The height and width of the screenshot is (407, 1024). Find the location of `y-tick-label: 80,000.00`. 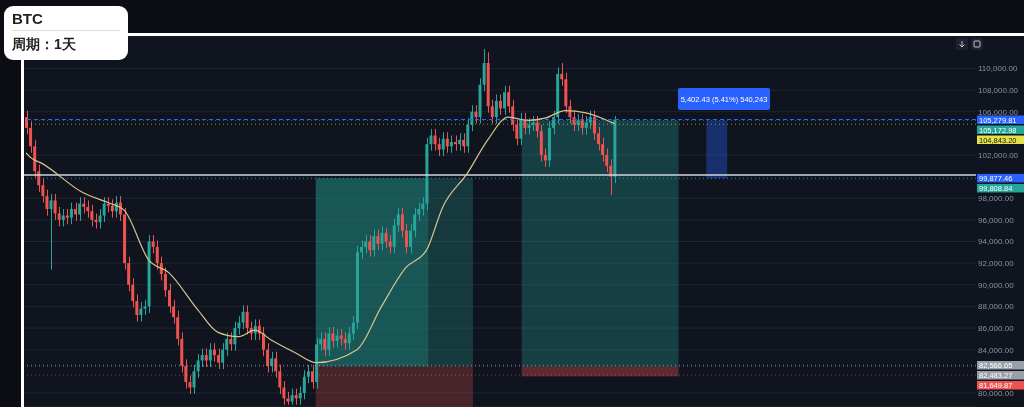

y-tick-label: 80,000.00 is located at coordinates (996, 393).